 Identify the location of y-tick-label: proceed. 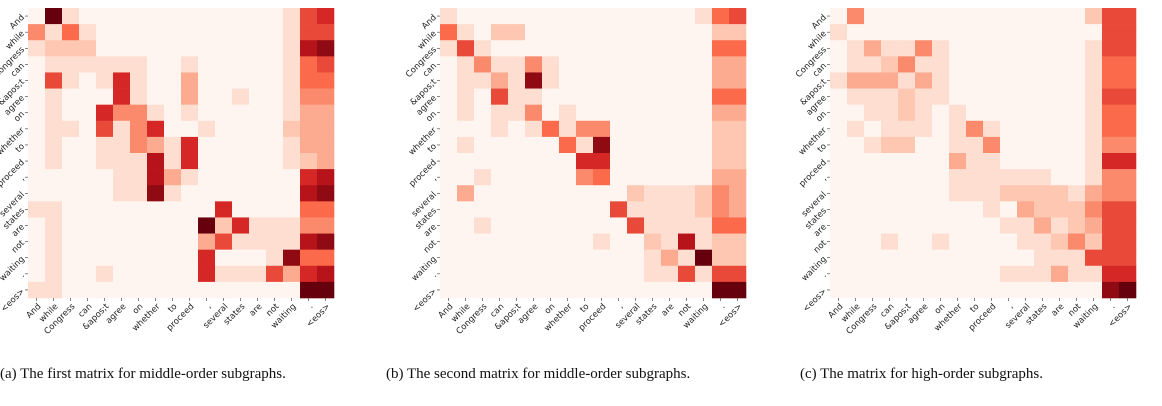
(422, 173).